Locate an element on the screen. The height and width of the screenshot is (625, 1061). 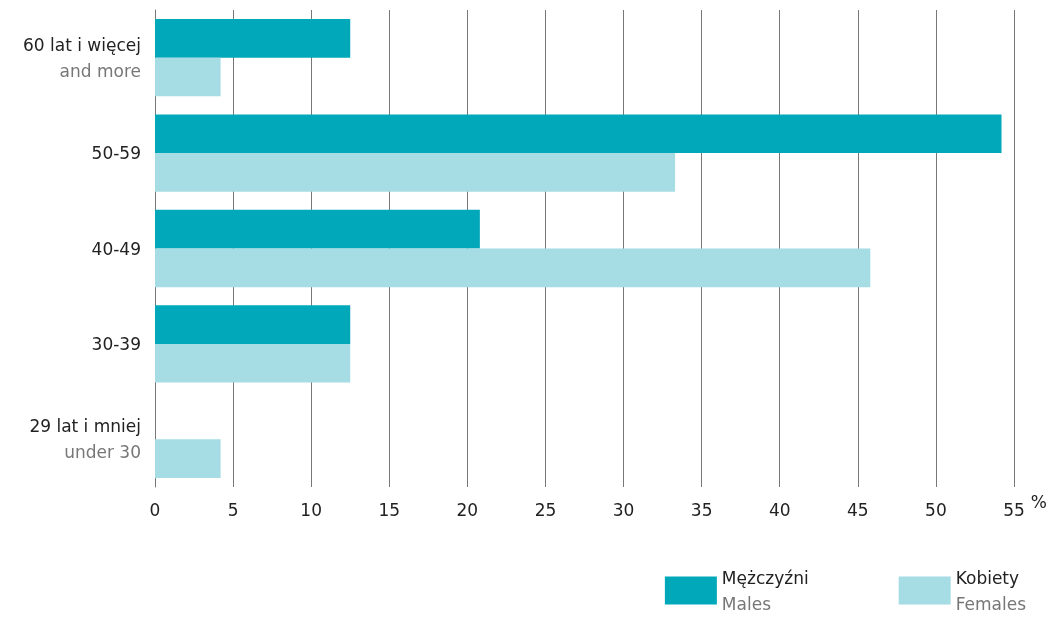
x-tick-label: 30 is located at coordinates (623, 509).